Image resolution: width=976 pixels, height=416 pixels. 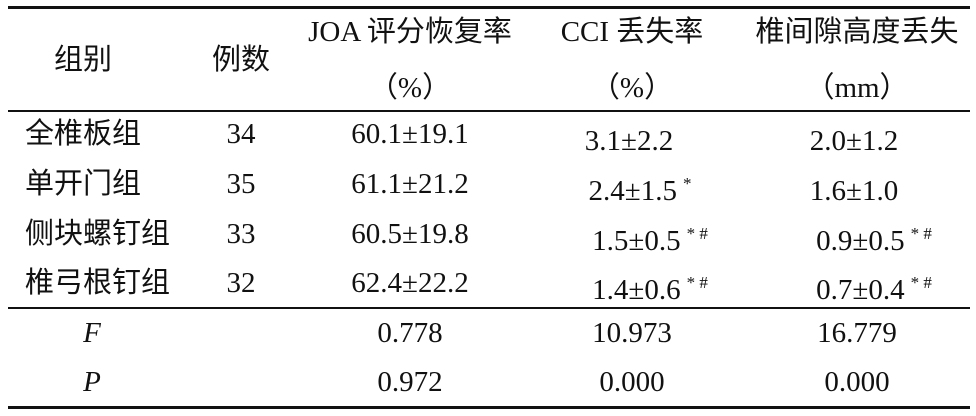 I want to click on row-disc: 2.0±1.2, so click(x=854, y=141).